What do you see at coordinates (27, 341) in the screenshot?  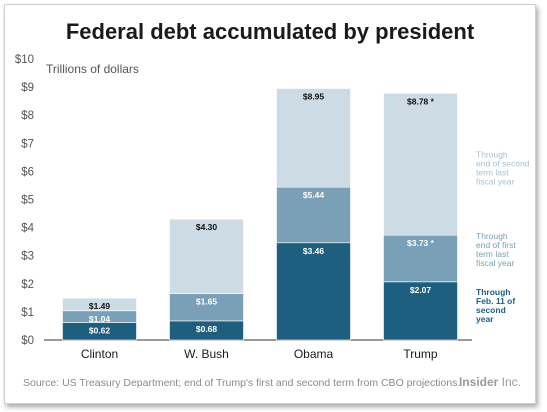 I see `y-tick-label: $0` at bounding box center [27, 341].